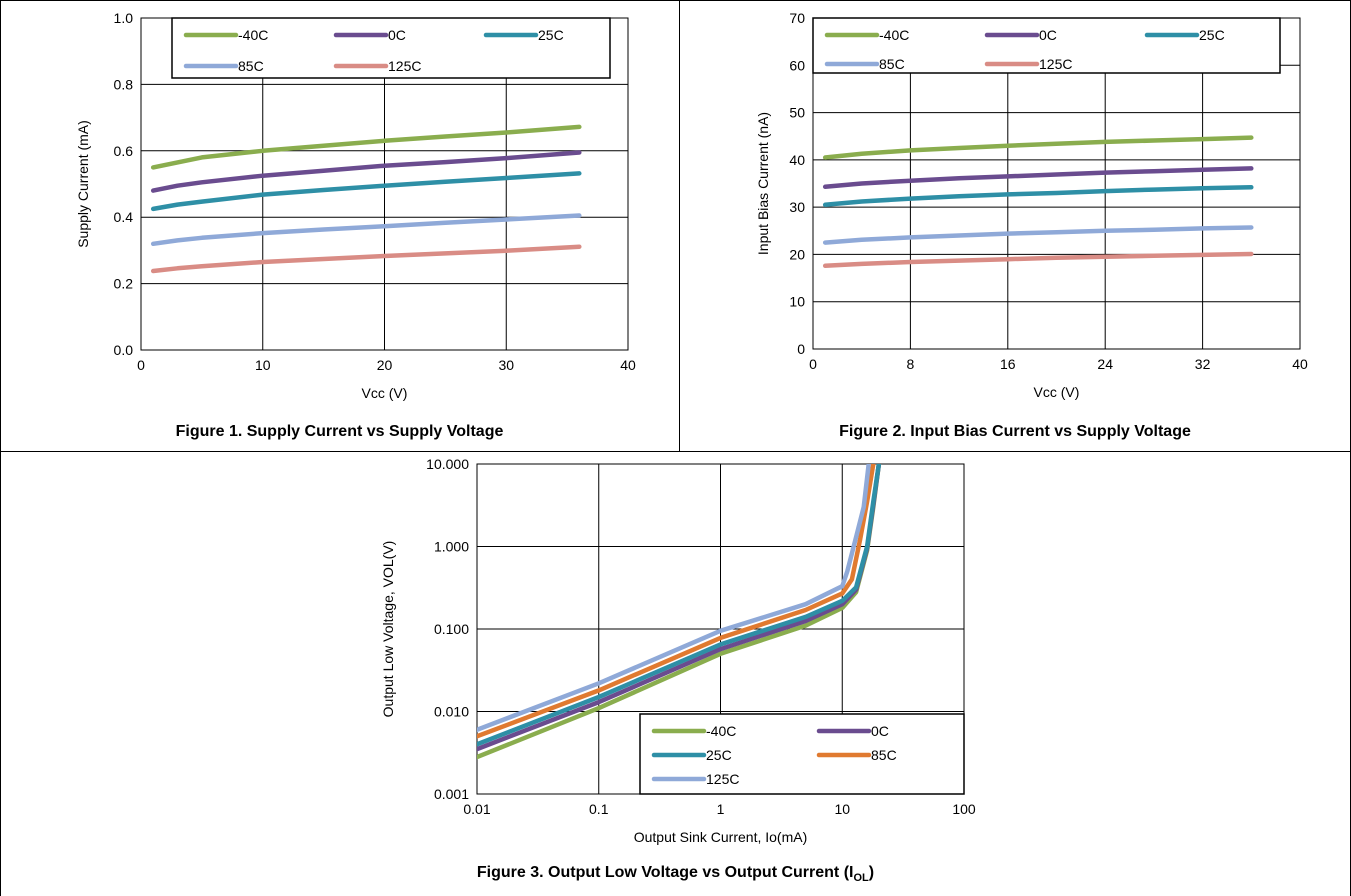  What do you see at coordinates (1105, 364) in the screenshot?
I see `x-tick-label: 24` at bounding box center [1105, 364].